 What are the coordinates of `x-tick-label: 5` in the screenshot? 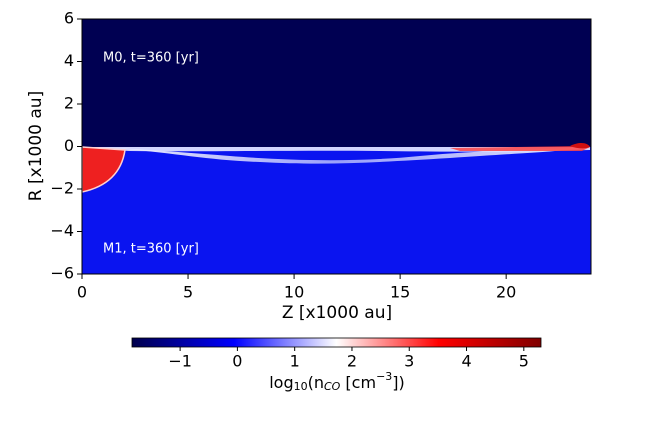 It's located at (188, 292).